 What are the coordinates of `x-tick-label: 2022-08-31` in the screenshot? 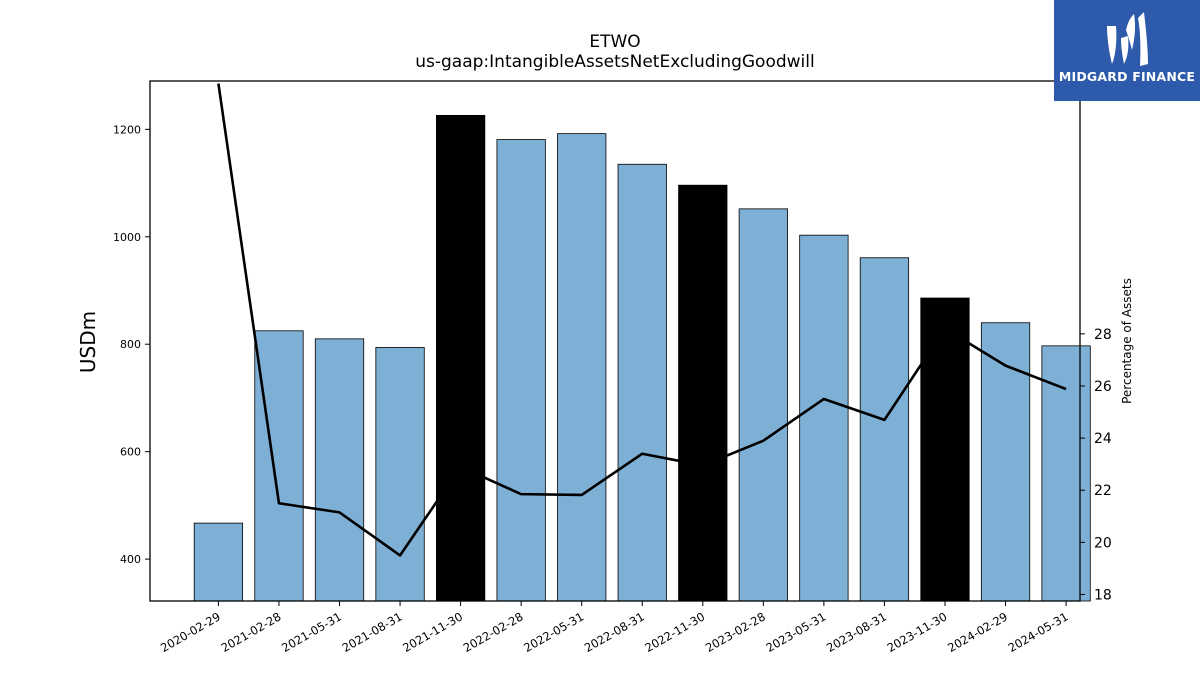 It's located at (614, 632).